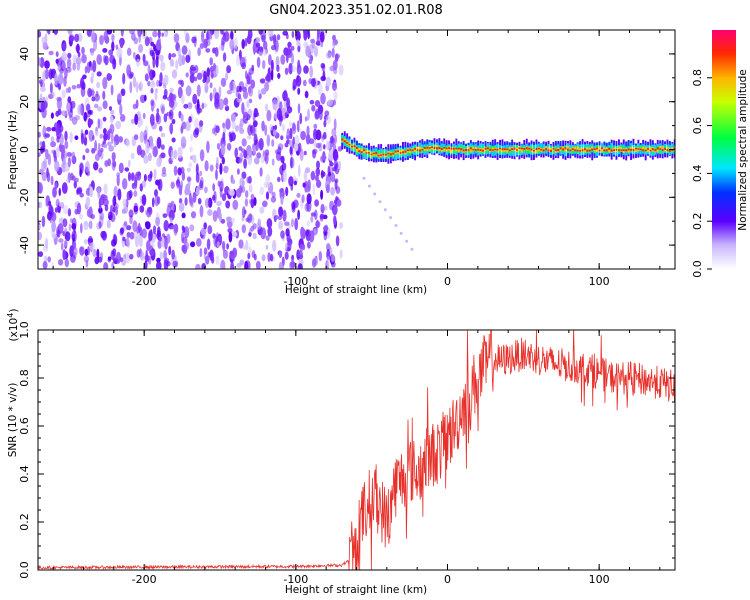 The image size is (750, 600). What do you see at coordinates (599, 579) in the screenshot?
I see `x-tick-label: 100` at bounding box center [599, 579].